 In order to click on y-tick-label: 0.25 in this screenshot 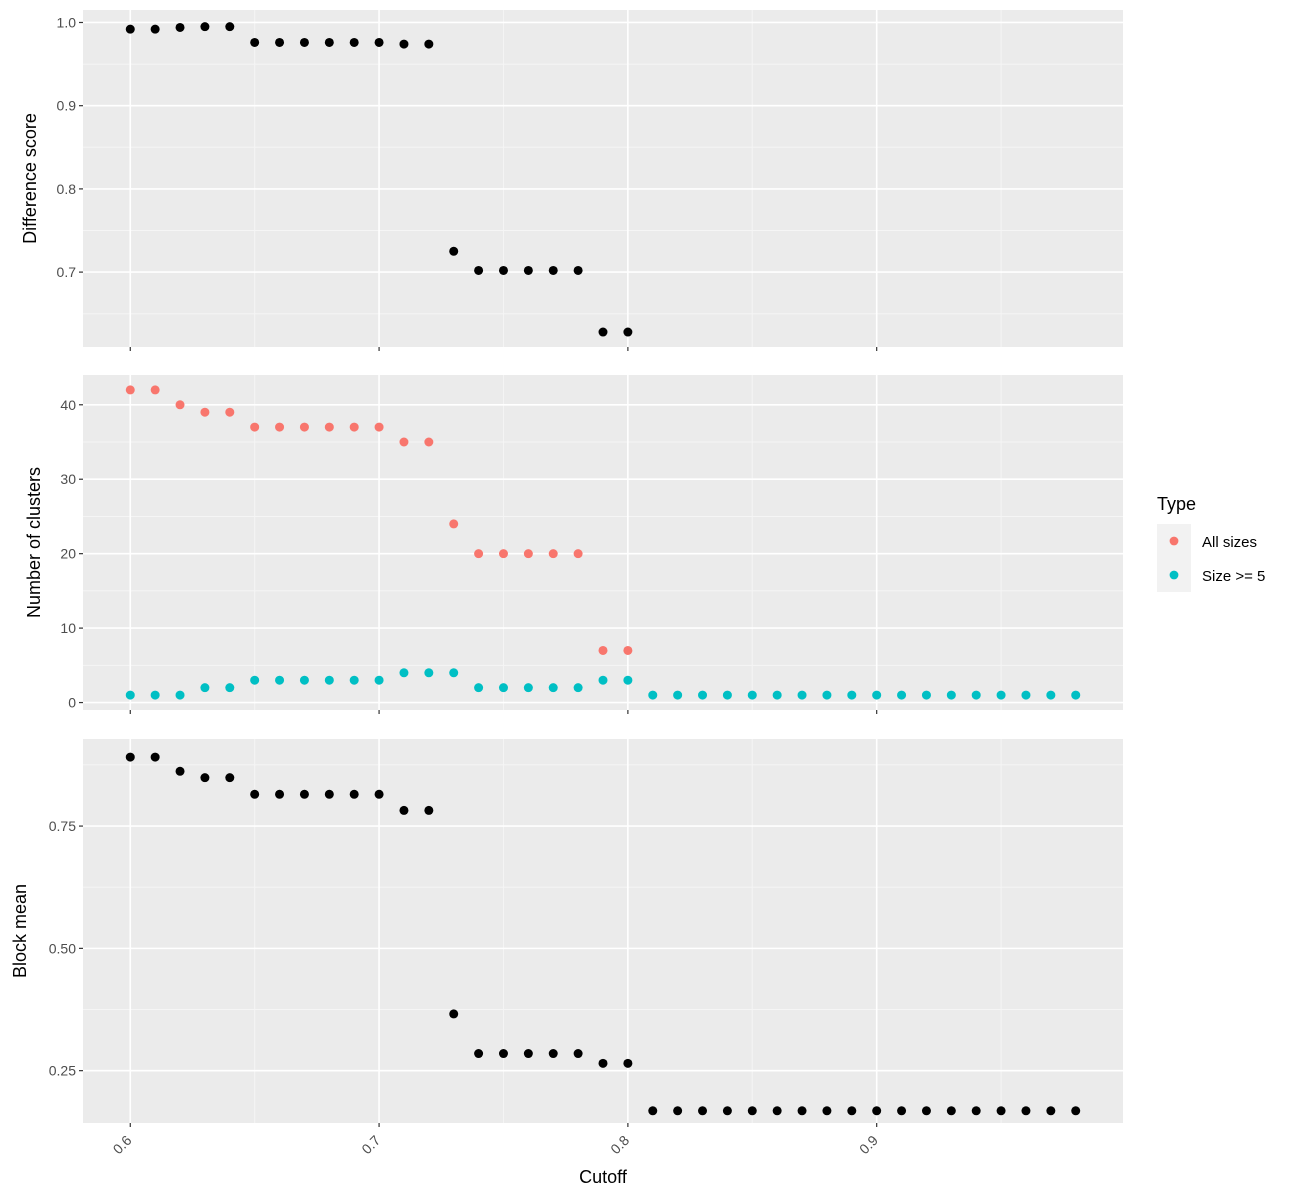, I will do `click(62, 1071)`.